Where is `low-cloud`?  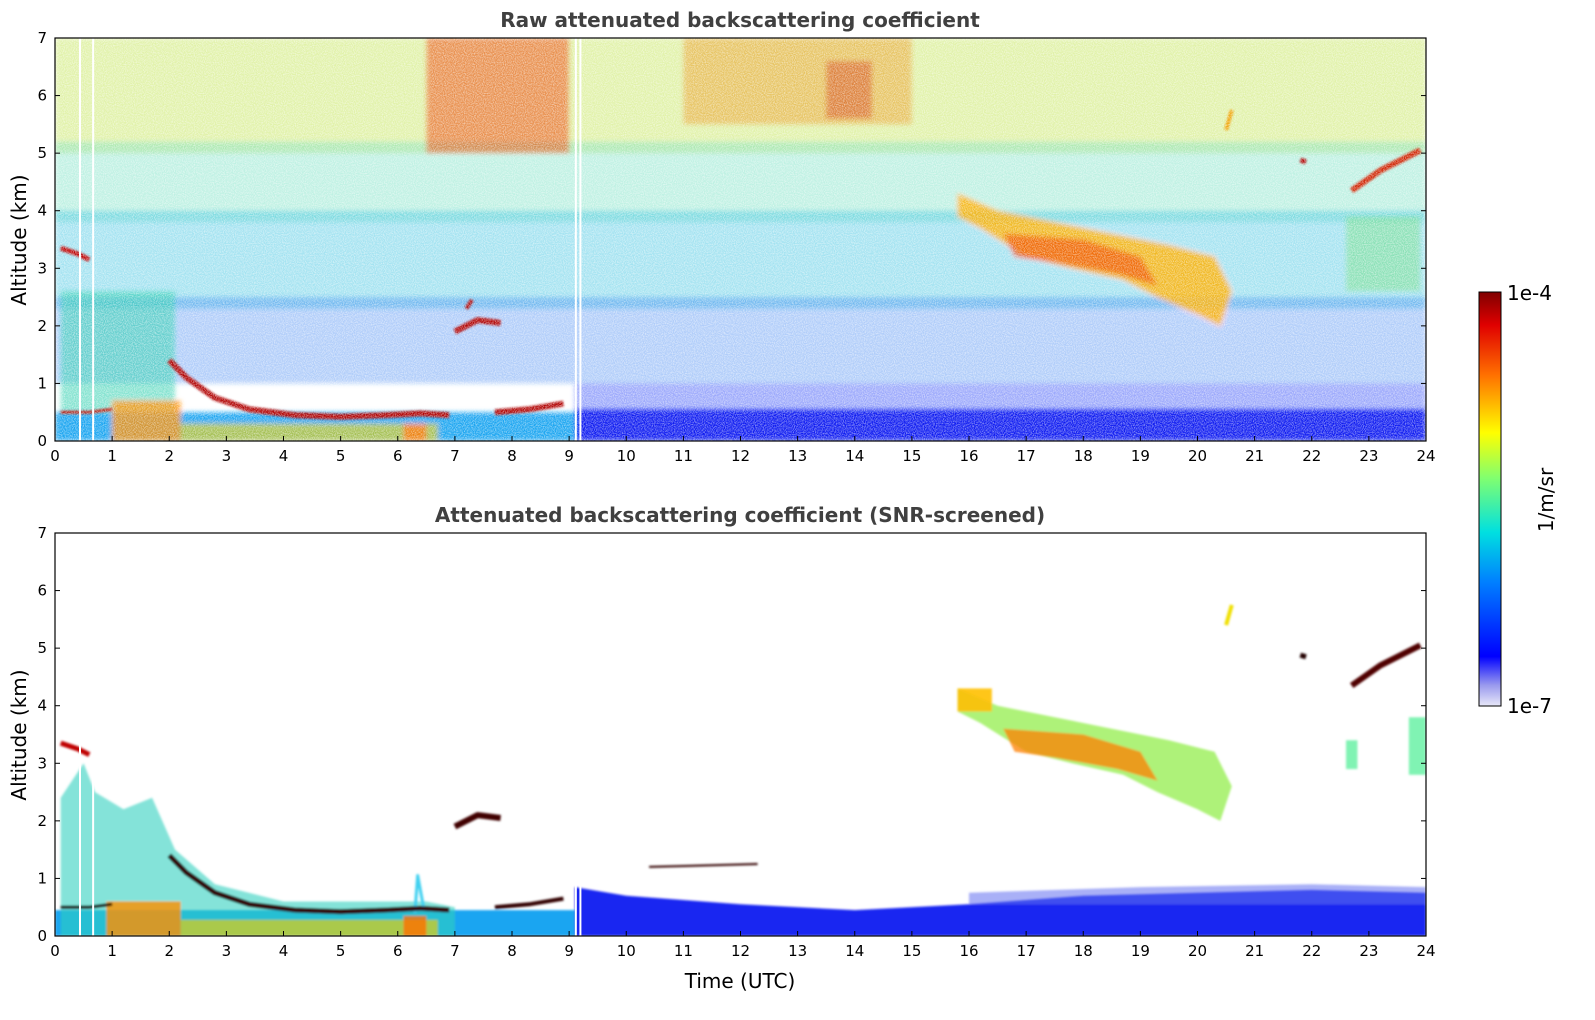
low-cloud is located at coordinates (257, 849).